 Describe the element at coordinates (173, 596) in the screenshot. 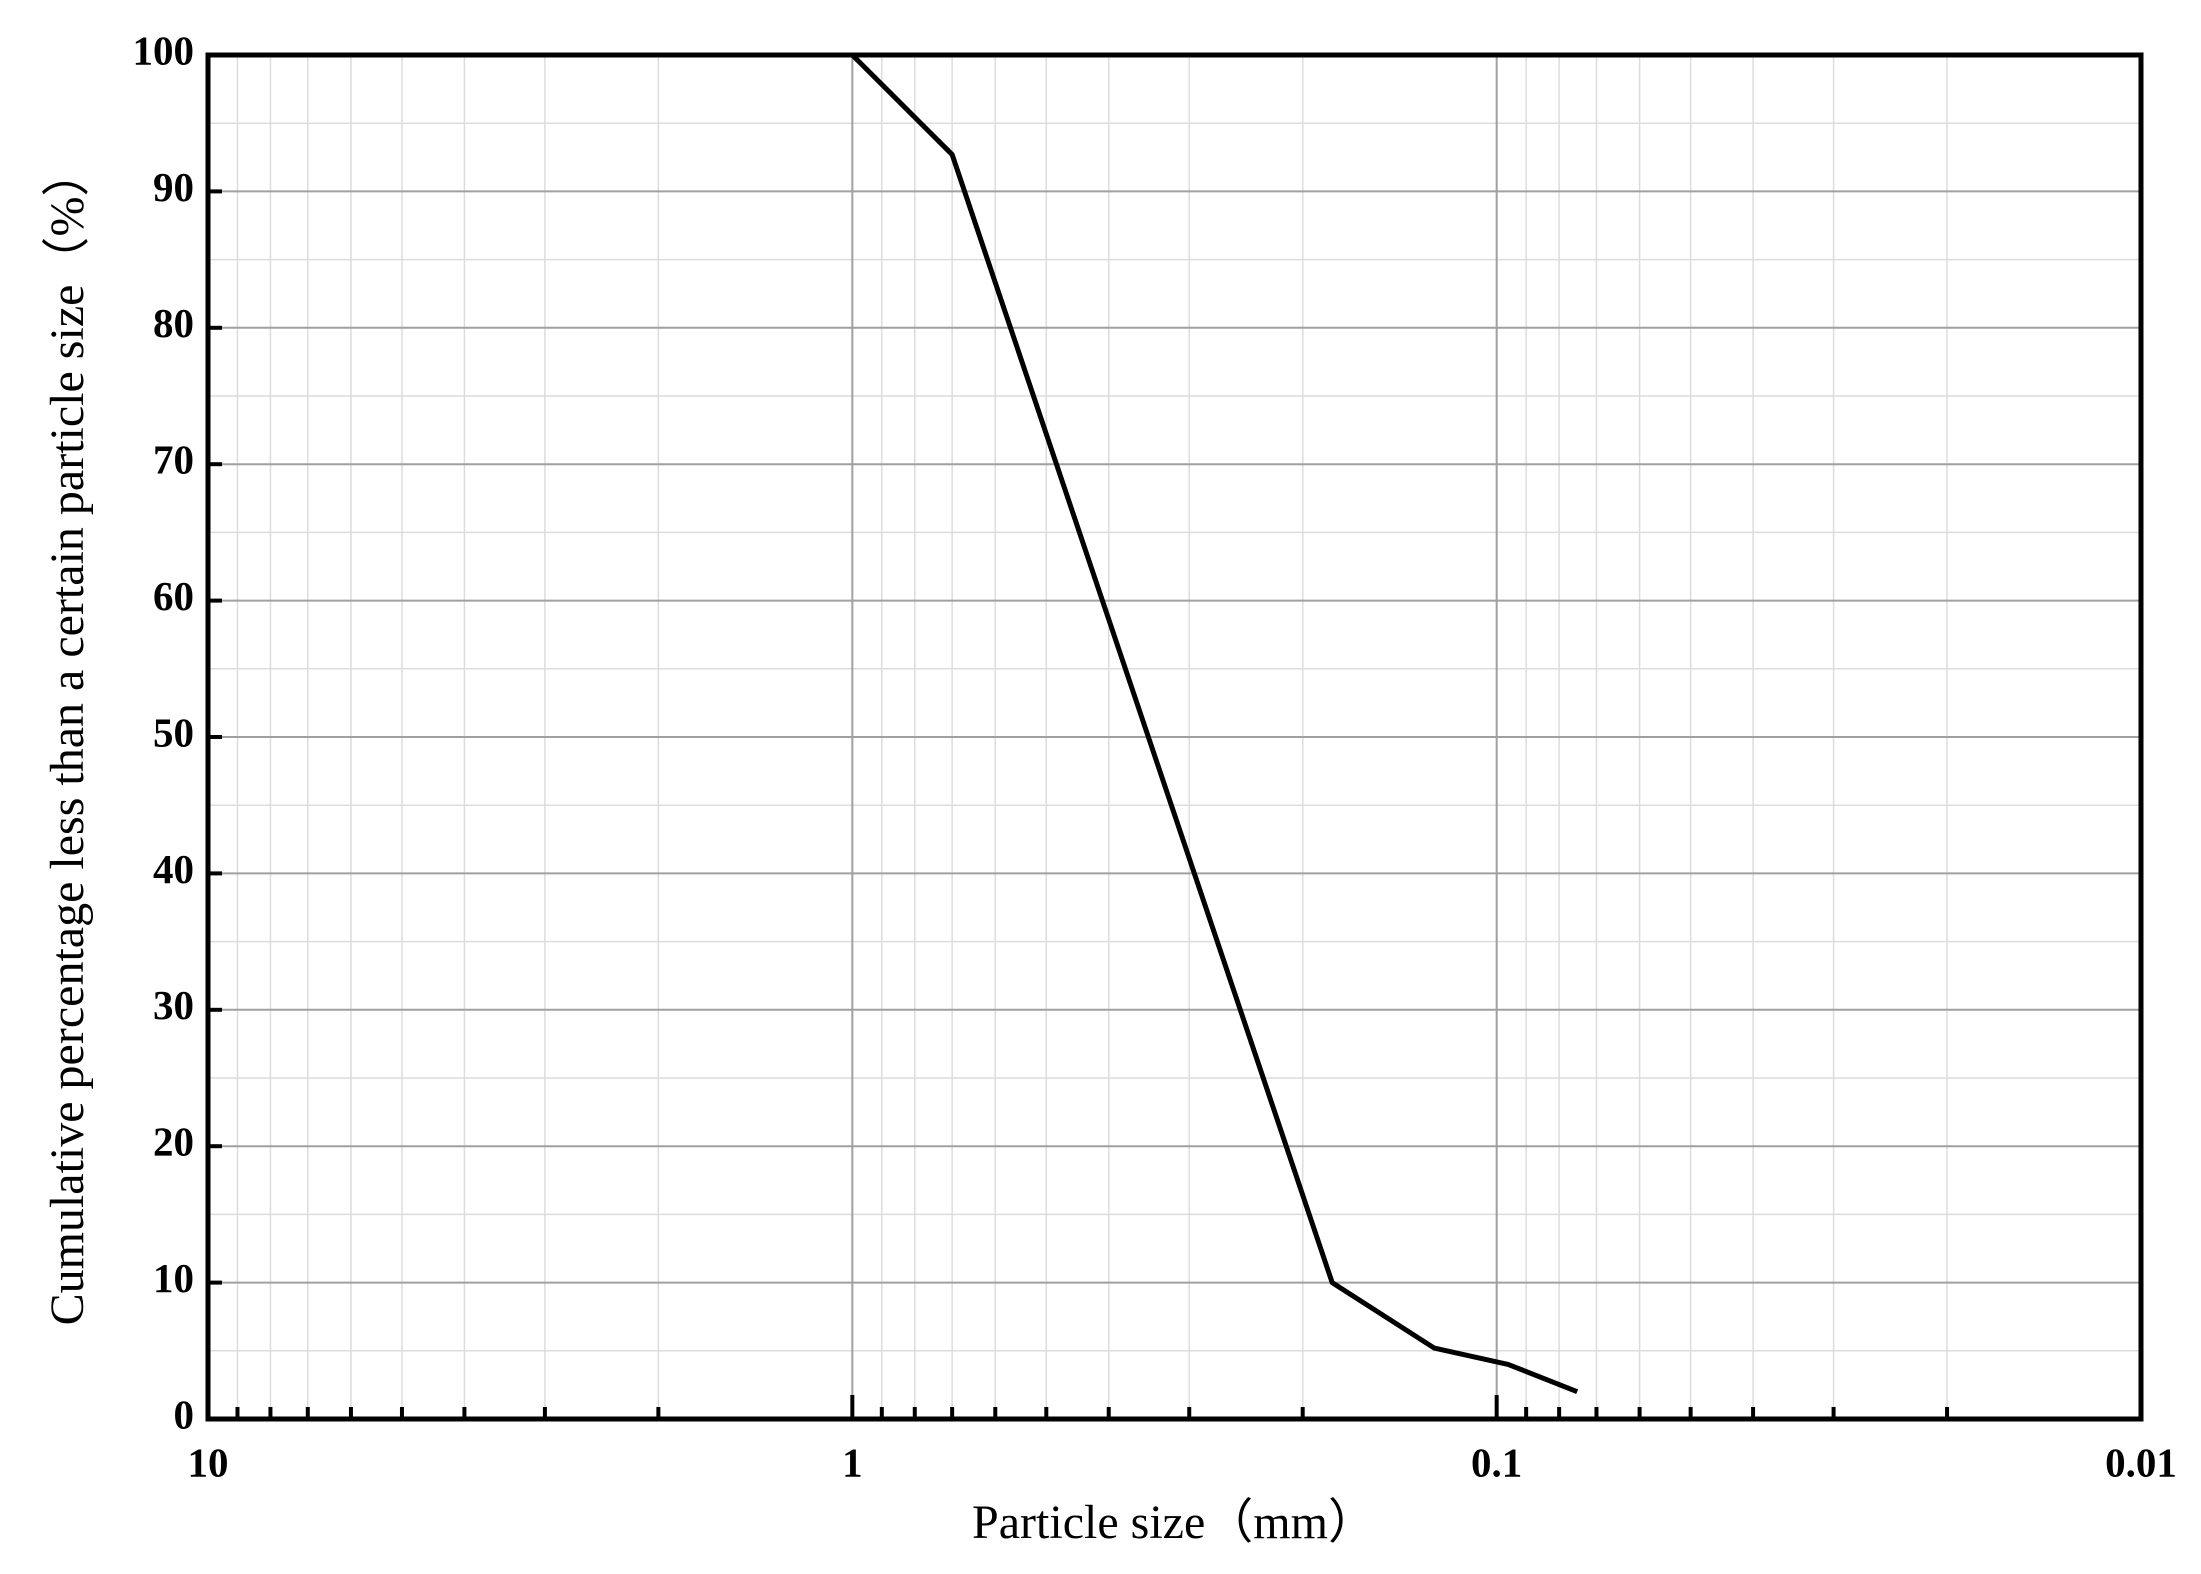

I see `y-tick-label: 60` at that location.